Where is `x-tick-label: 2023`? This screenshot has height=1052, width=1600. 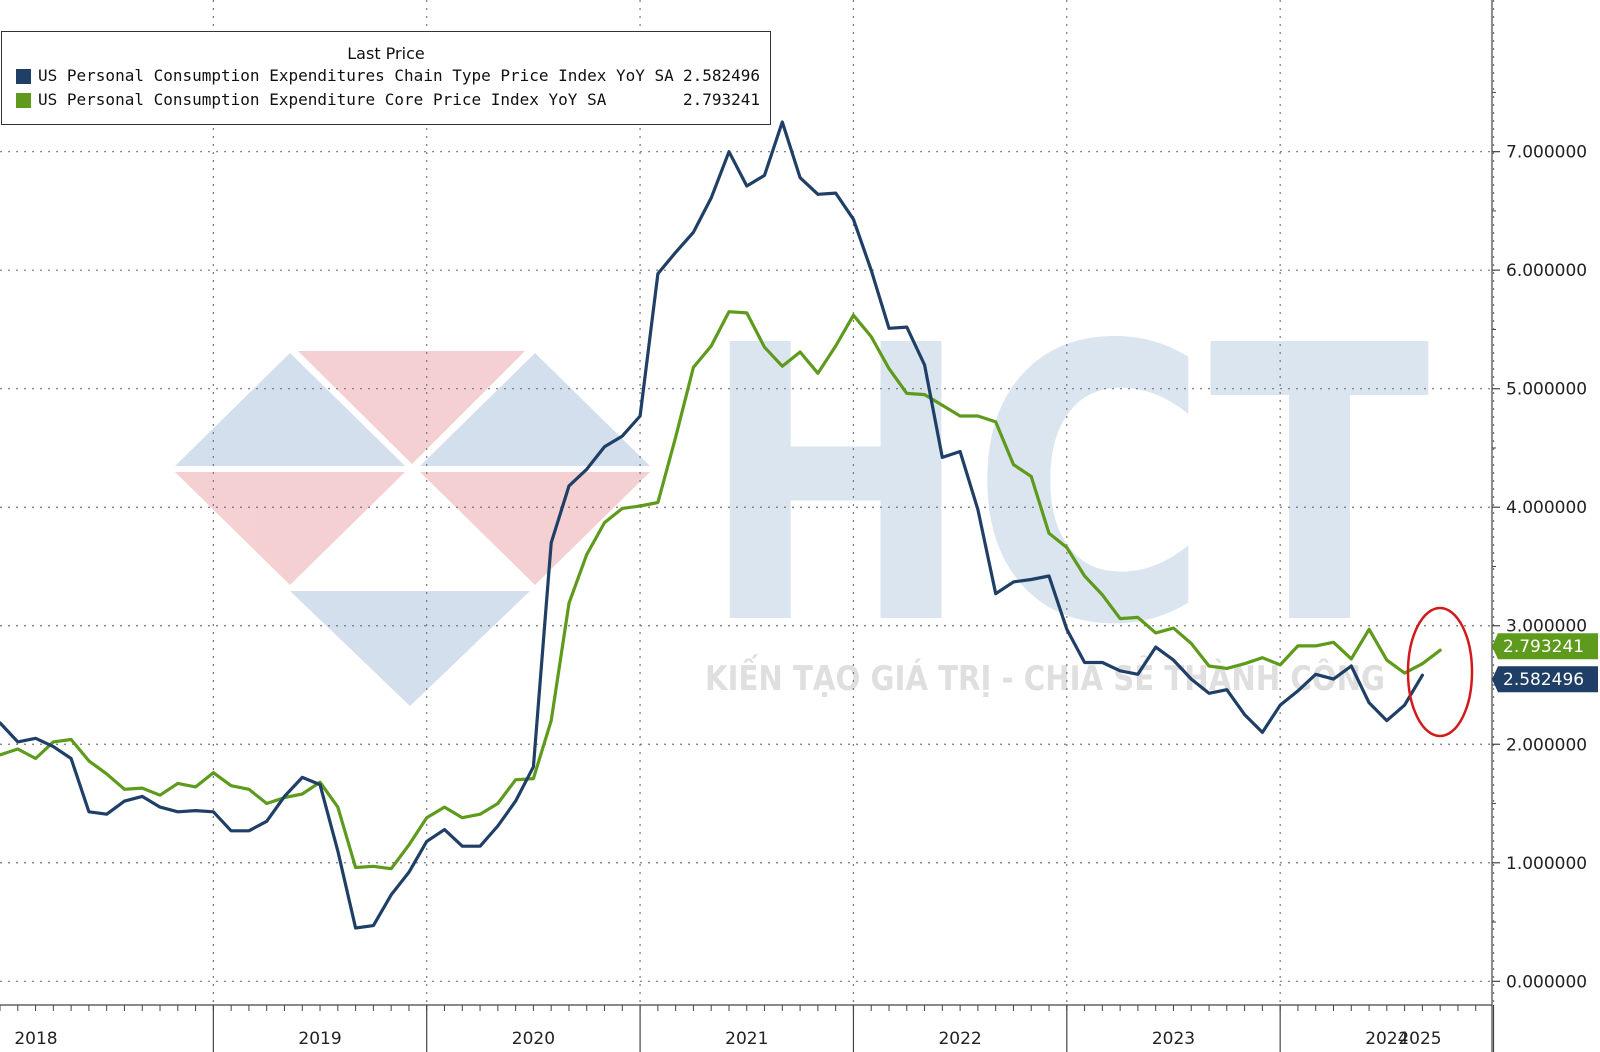 x-tick-label: 2023 is located at coordinates (1173, 1039).